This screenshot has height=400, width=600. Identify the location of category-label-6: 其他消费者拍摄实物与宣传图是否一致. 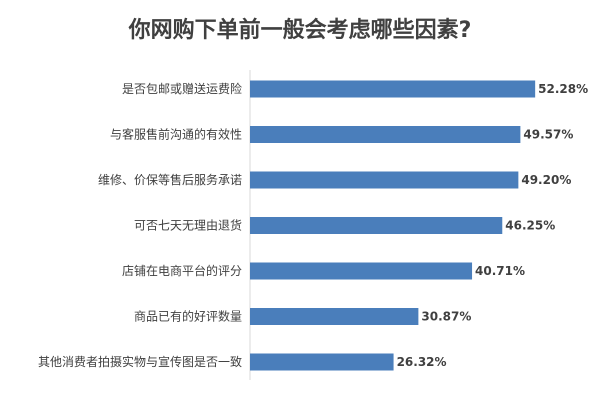
(140, 361).